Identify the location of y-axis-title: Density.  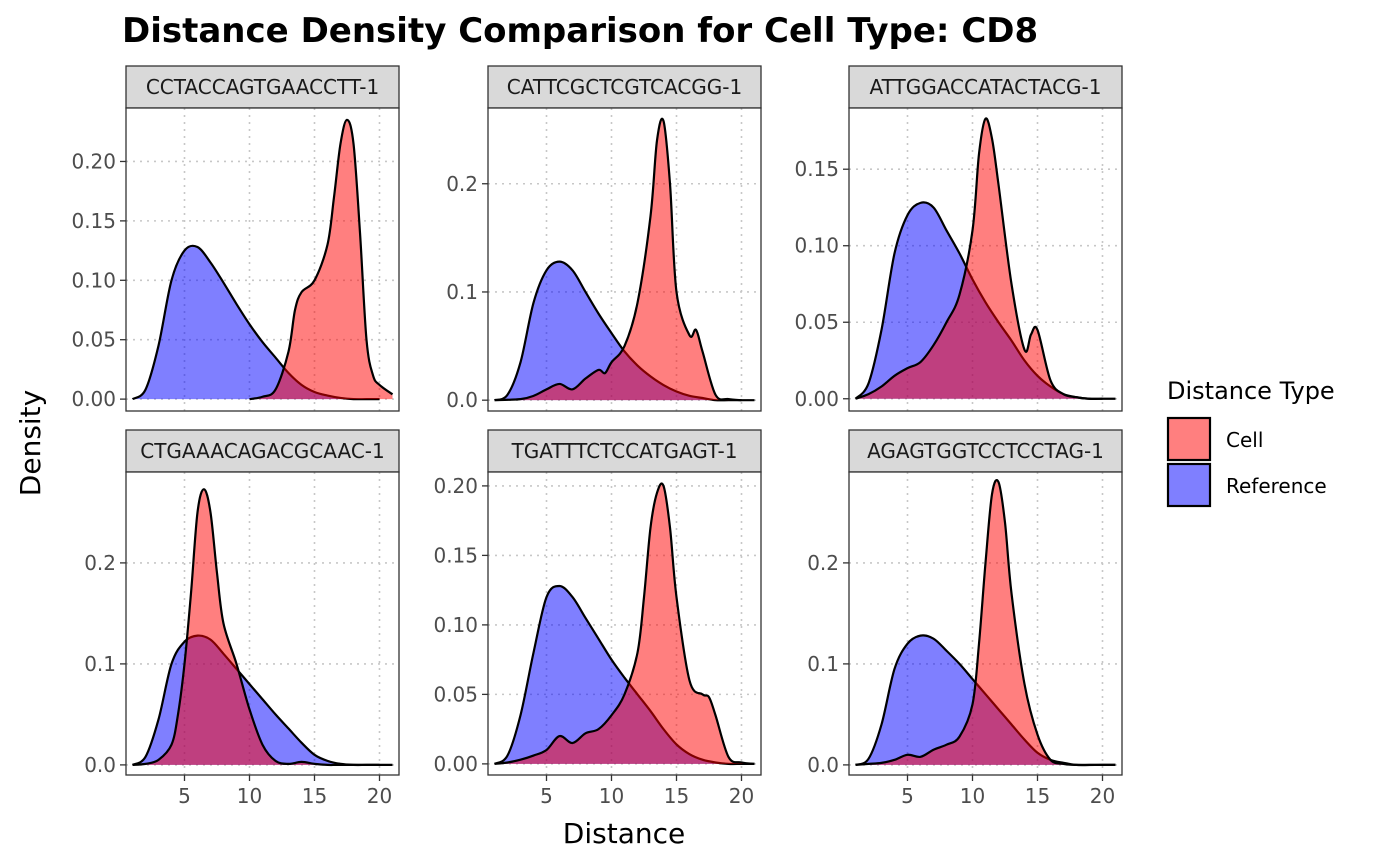
(30, 443).